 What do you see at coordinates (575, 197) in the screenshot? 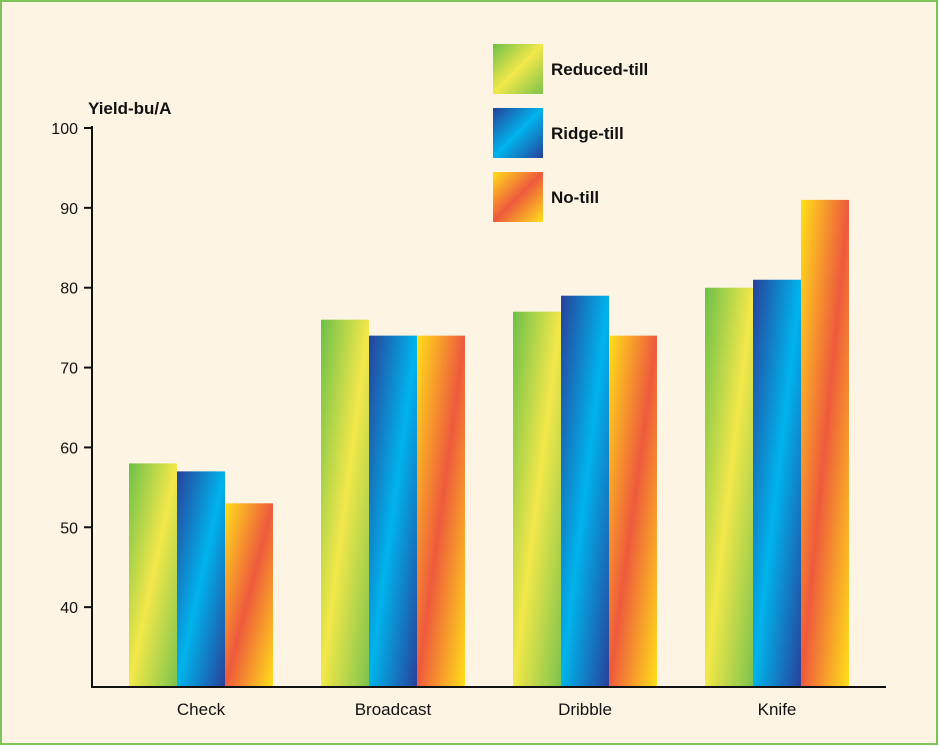
I see `legend-label: No-till` at bounding box center [575, 197].